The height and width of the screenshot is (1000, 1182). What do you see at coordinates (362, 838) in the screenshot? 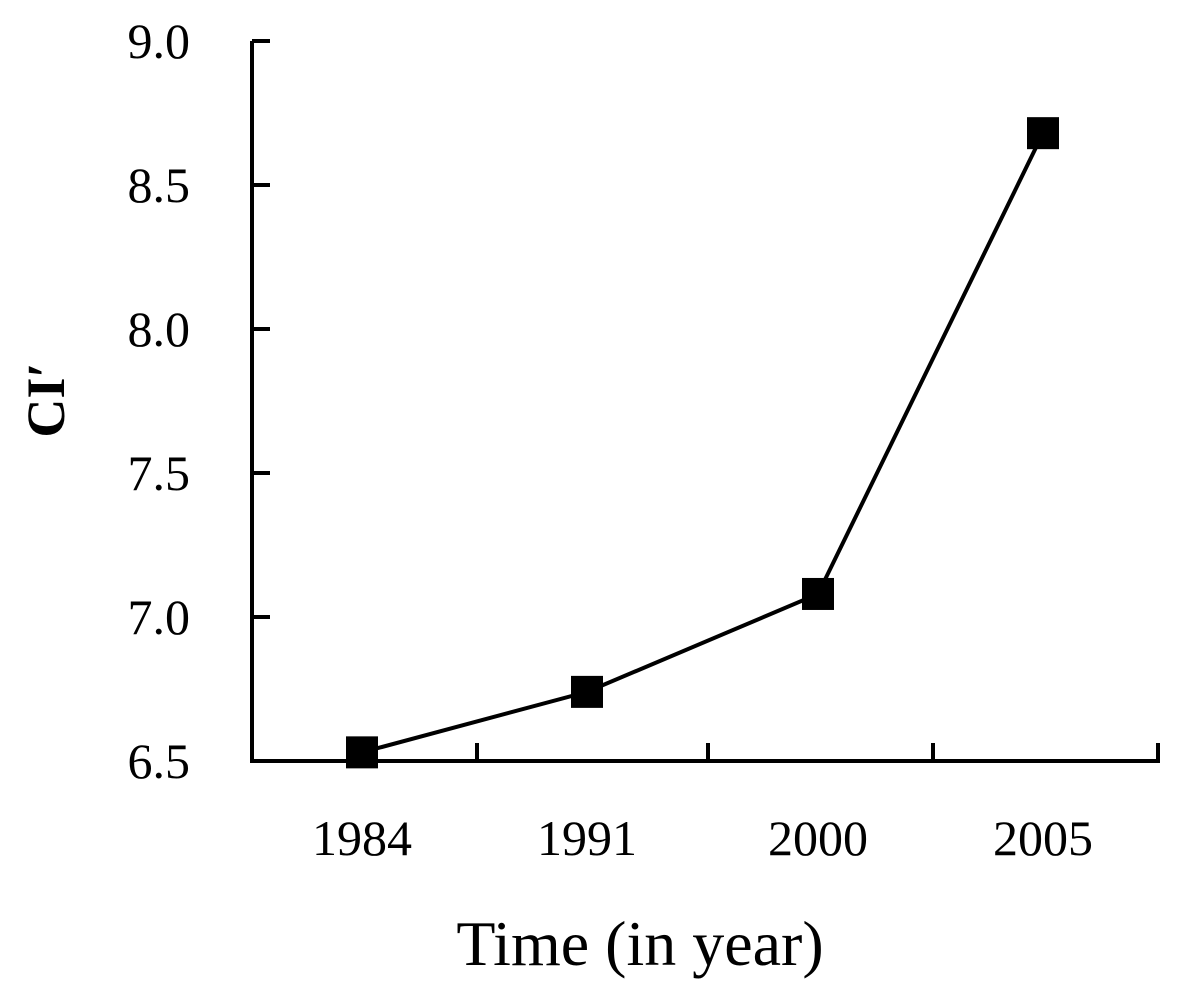
I see `x-tick-label: 1984` at bounding box center [362, 838].